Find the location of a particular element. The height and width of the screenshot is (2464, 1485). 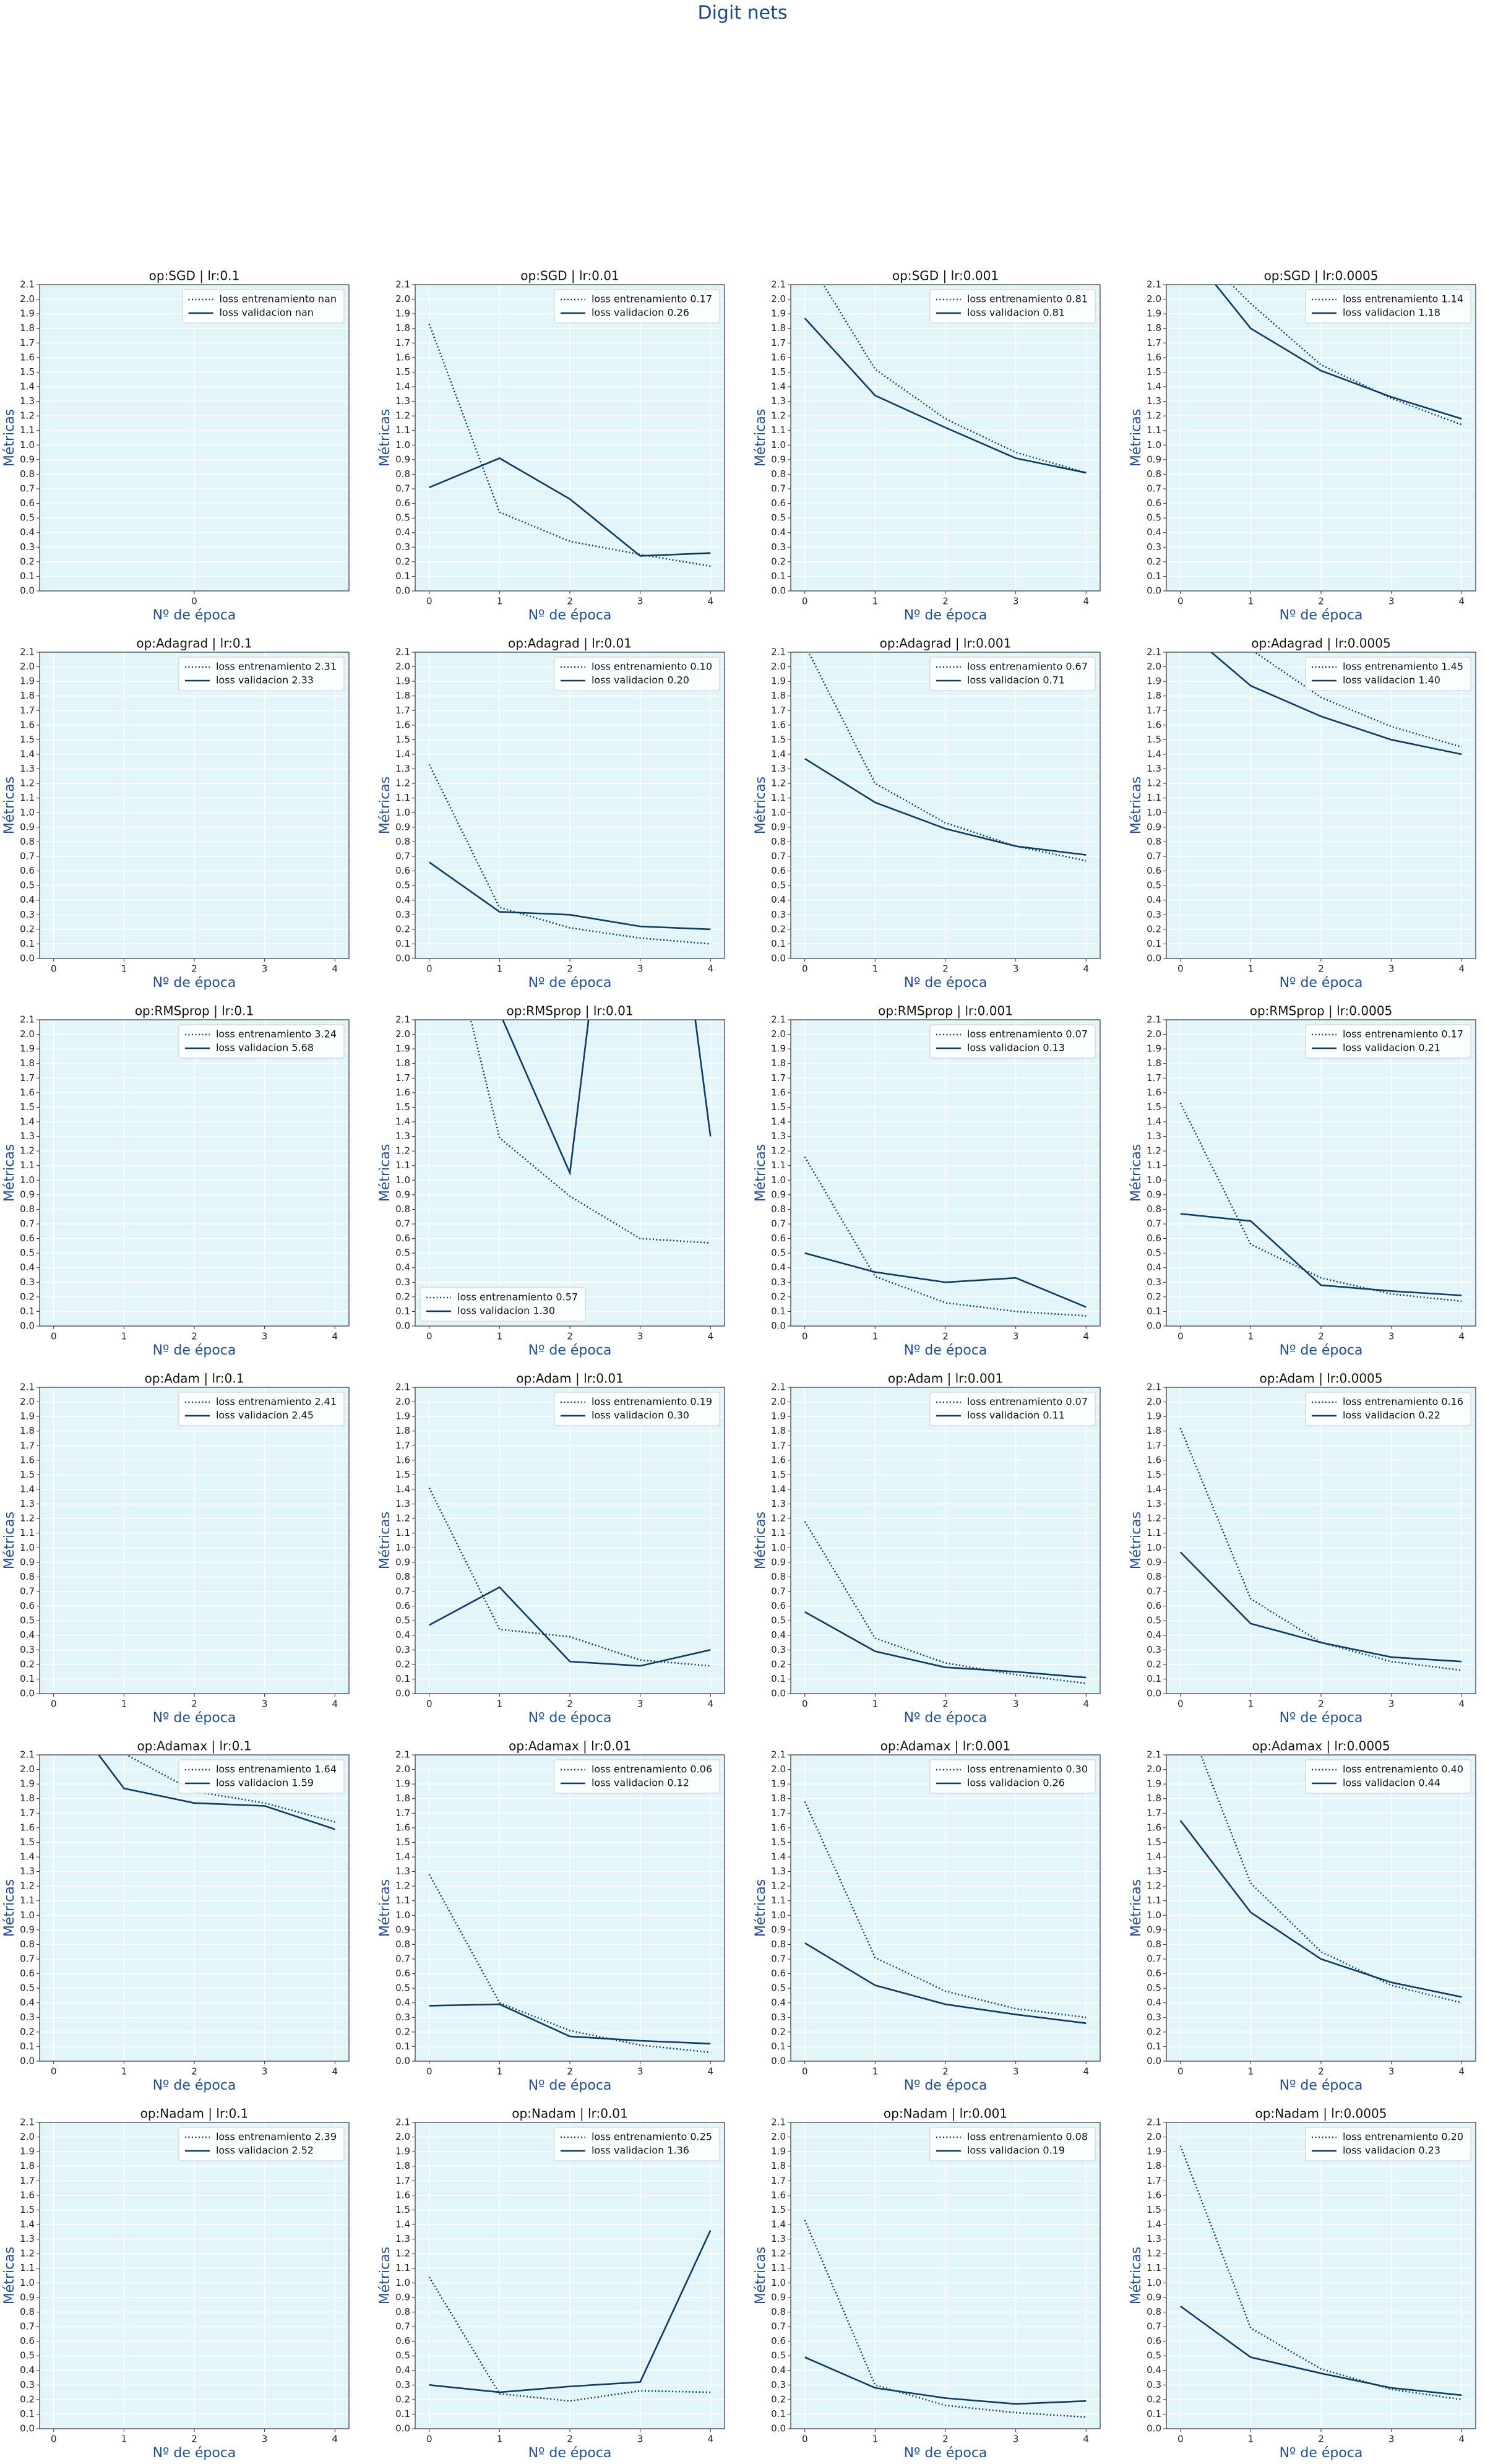

y-tick-label: 2.0 is located at coordinates (1154, 1769).